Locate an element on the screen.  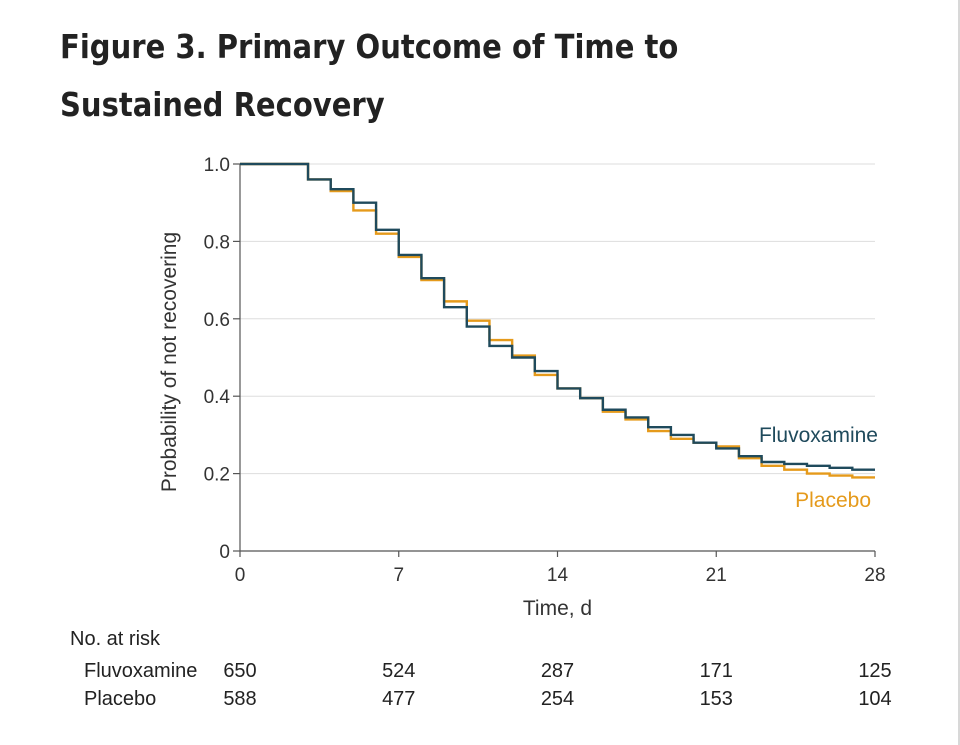
x-tick-label: 0 is located at coordinates (240, 575).